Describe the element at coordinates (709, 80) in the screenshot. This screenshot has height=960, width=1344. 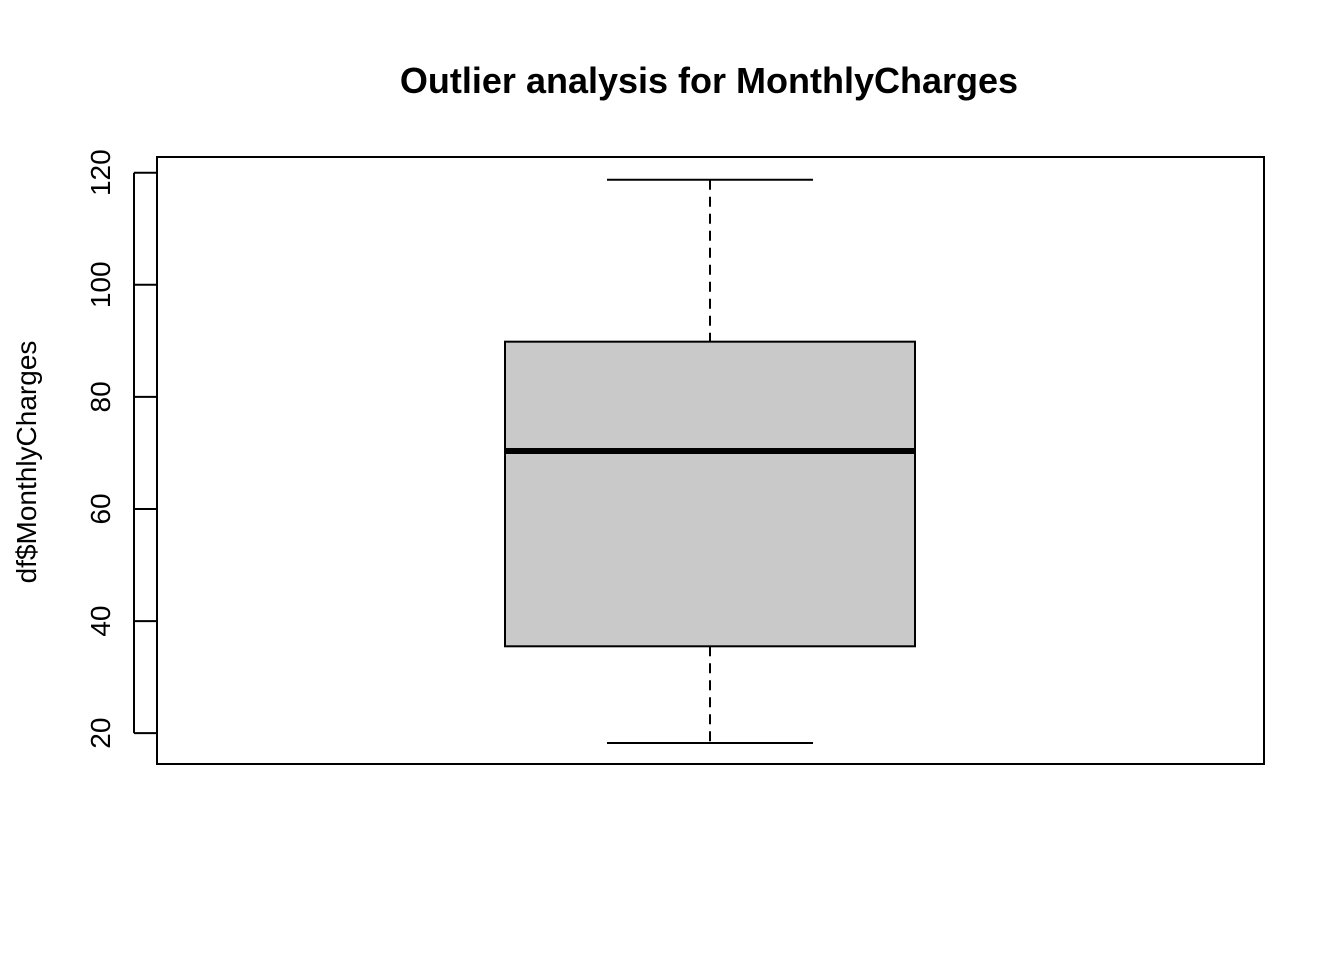
I see `chart-title: Outlier analysis for MonthlyCharges` at that location.